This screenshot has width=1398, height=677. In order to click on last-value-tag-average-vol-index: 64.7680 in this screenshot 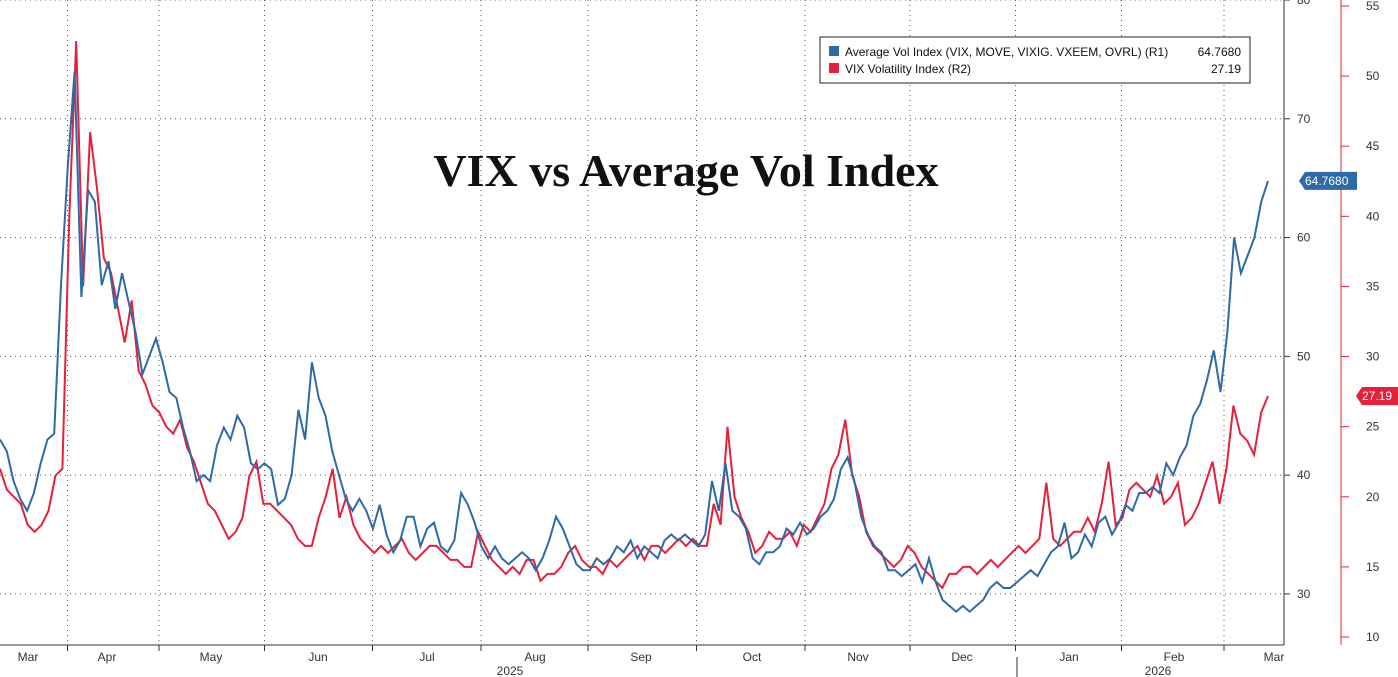, I will do `click(1328, 180)`.